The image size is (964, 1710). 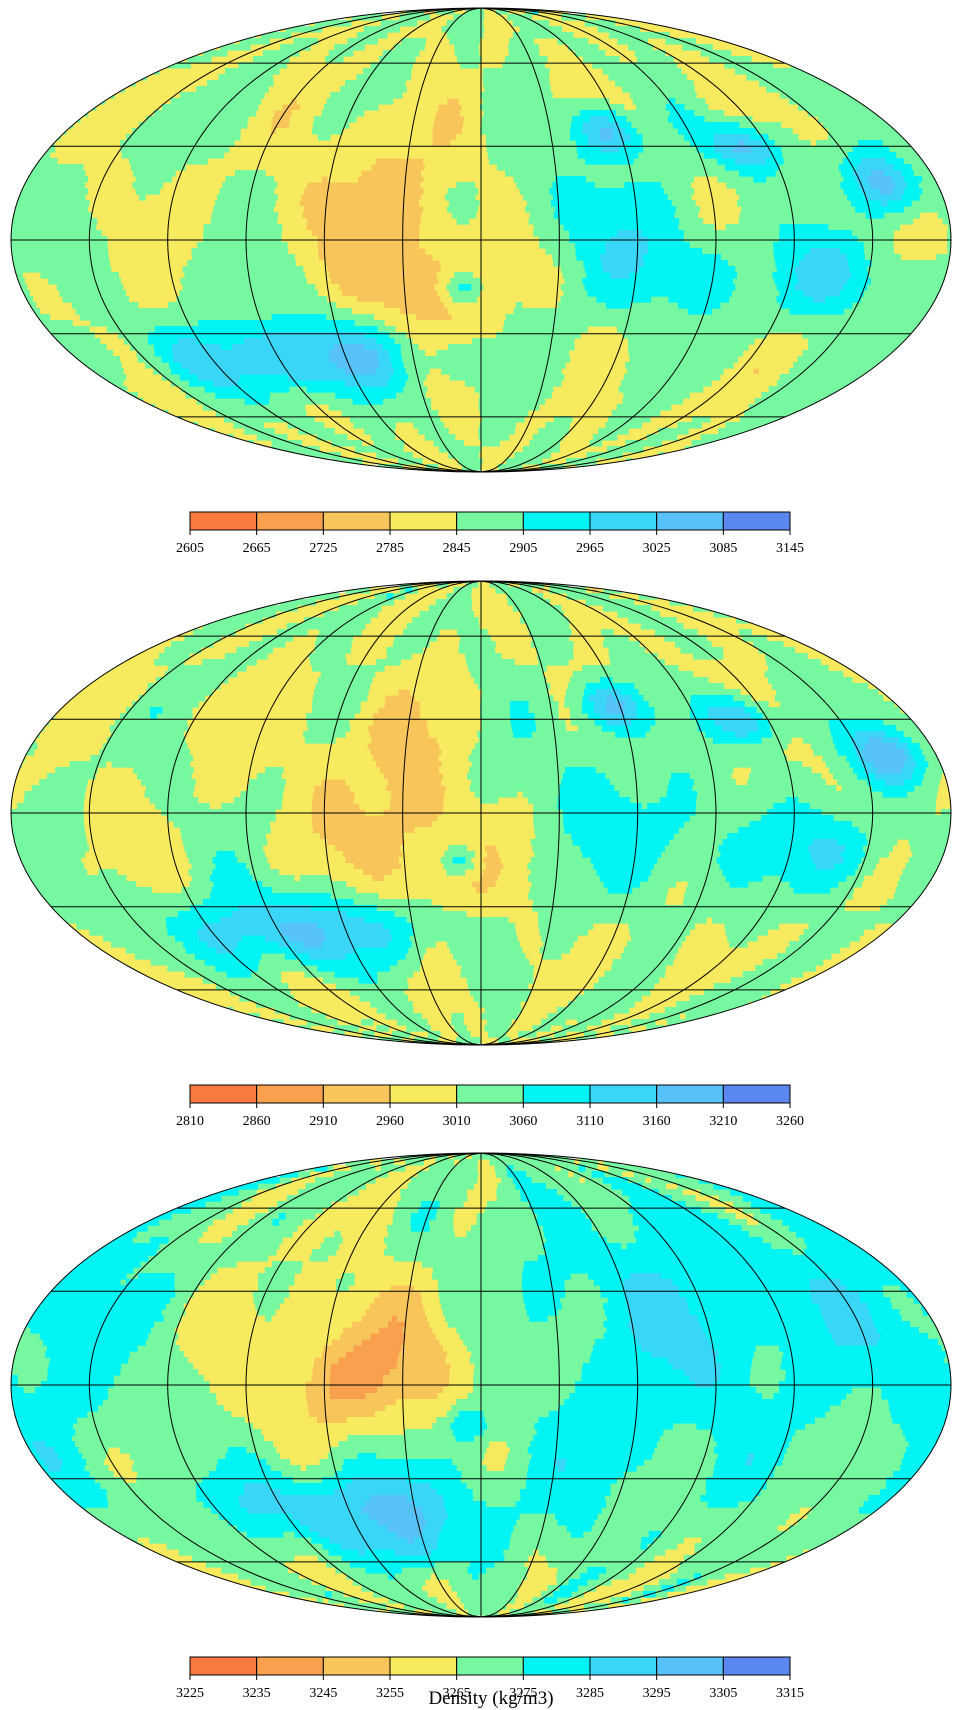 What do you see at coordinates (723, 548) in the screenshot?
I see `colorbar-tick-label: 3085` at bounding box center [723, 548].